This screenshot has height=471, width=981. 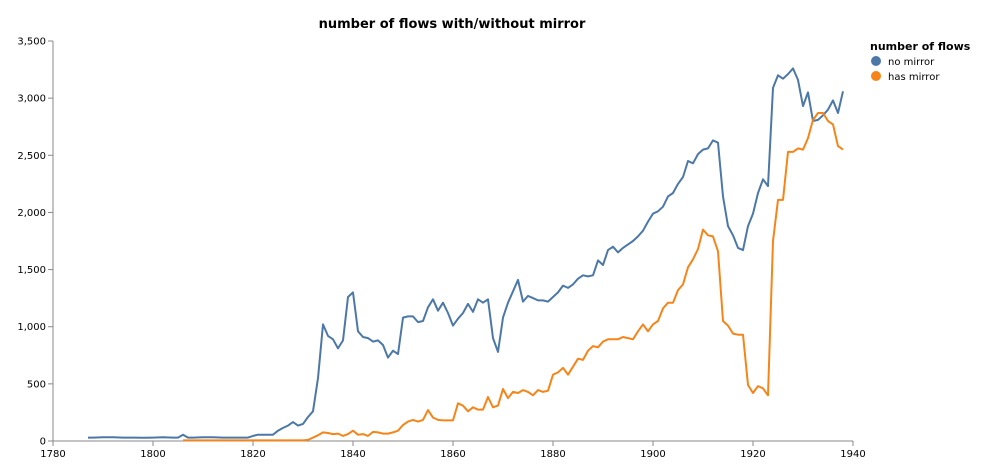 I want to click on y-tick-label: 3,000, so click(x=31, y=99).